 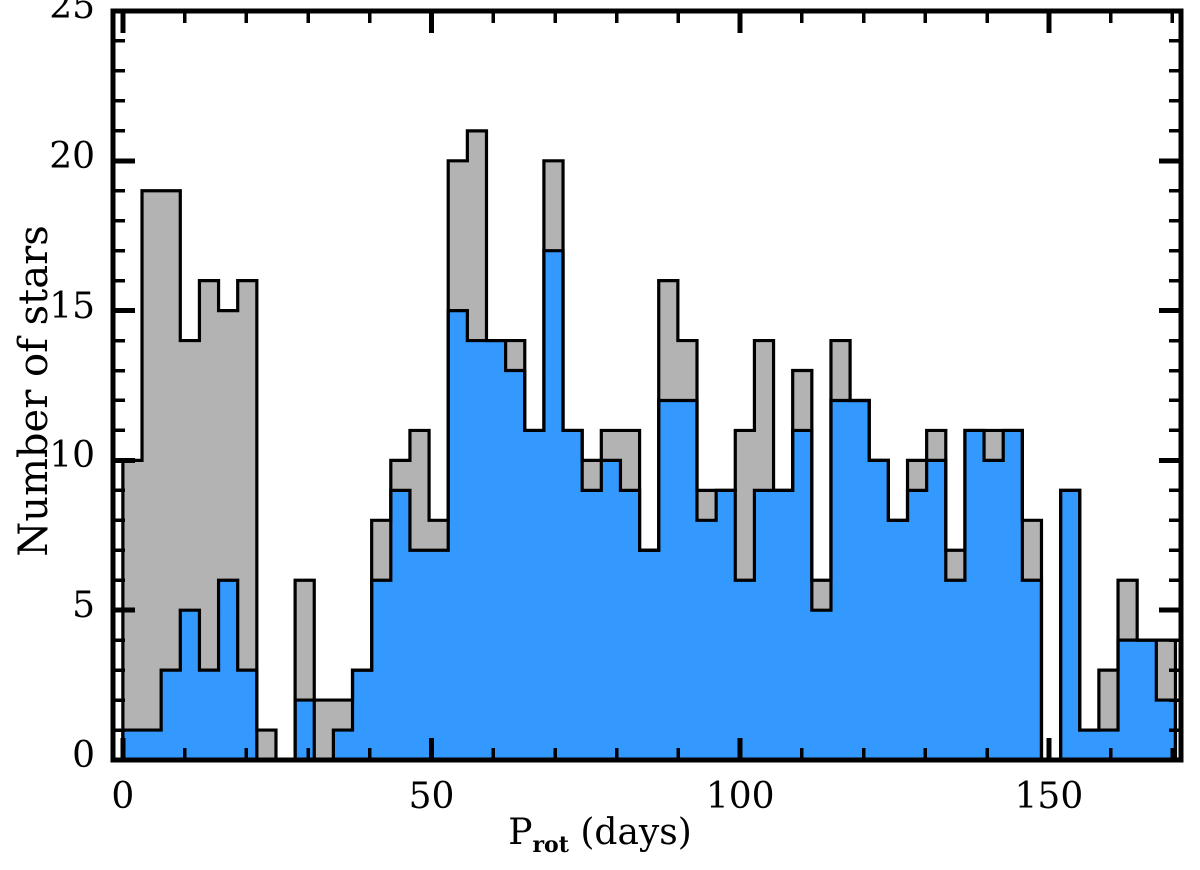 I want to click on x-tick-label: 100, so click(x=740, y=796).